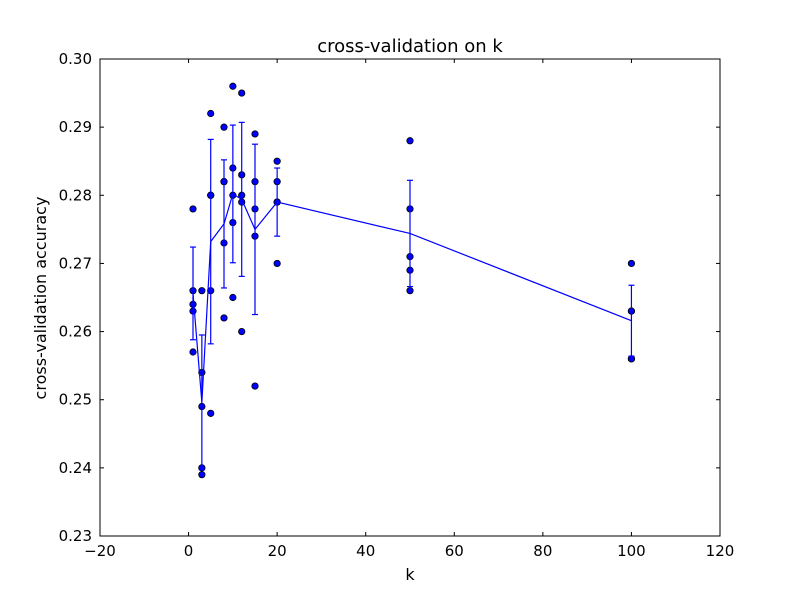 This screenshot has width=800, height=596. What do you see at coordinates (410, 574) in the screenshot?
I see `x-axis-label: k` at bounding box center [410, 574].